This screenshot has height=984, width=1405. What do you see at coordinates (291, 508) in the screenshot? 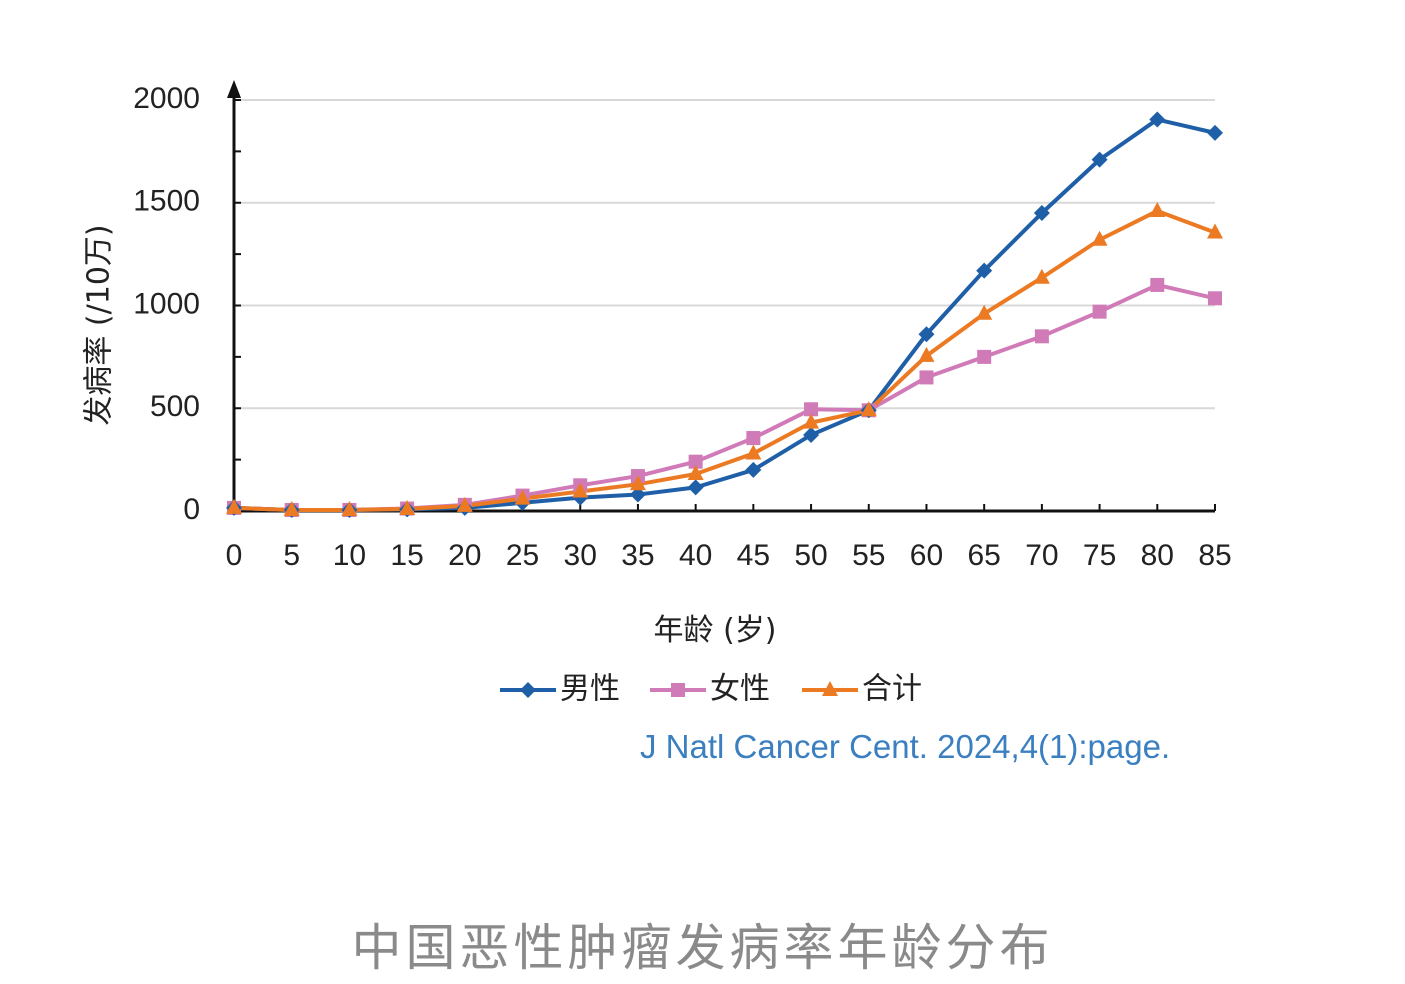
I see `point-s2-x5` at bounding box center [291, 508].